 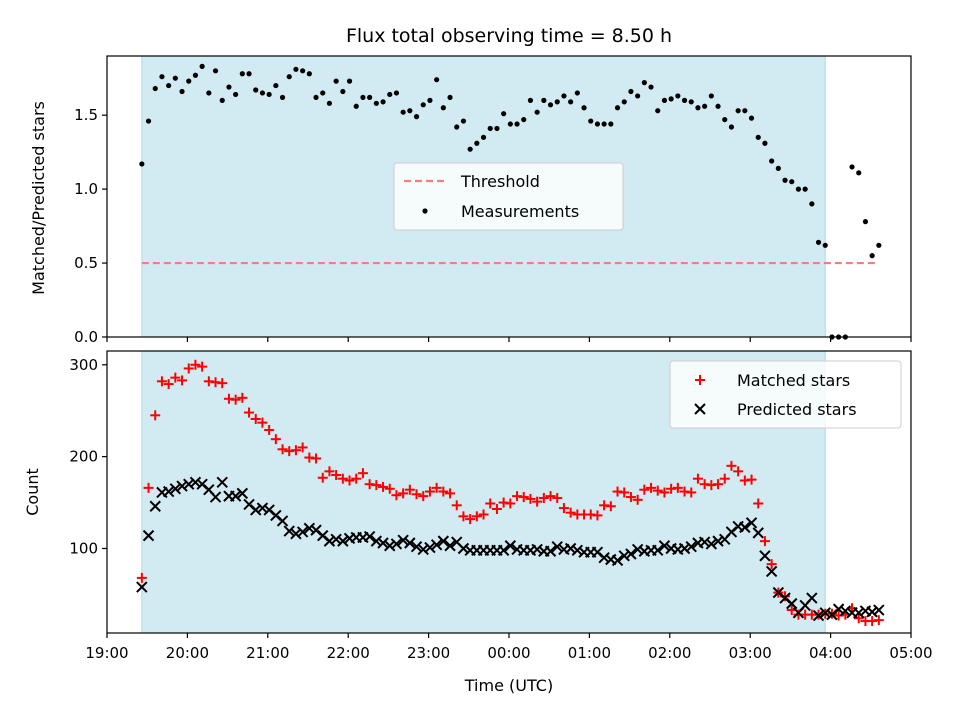 What do you see at coordinates (267, 653) in the screenshot?
I see `x-tick-label: 21:00` at bounding box center [267, 653].